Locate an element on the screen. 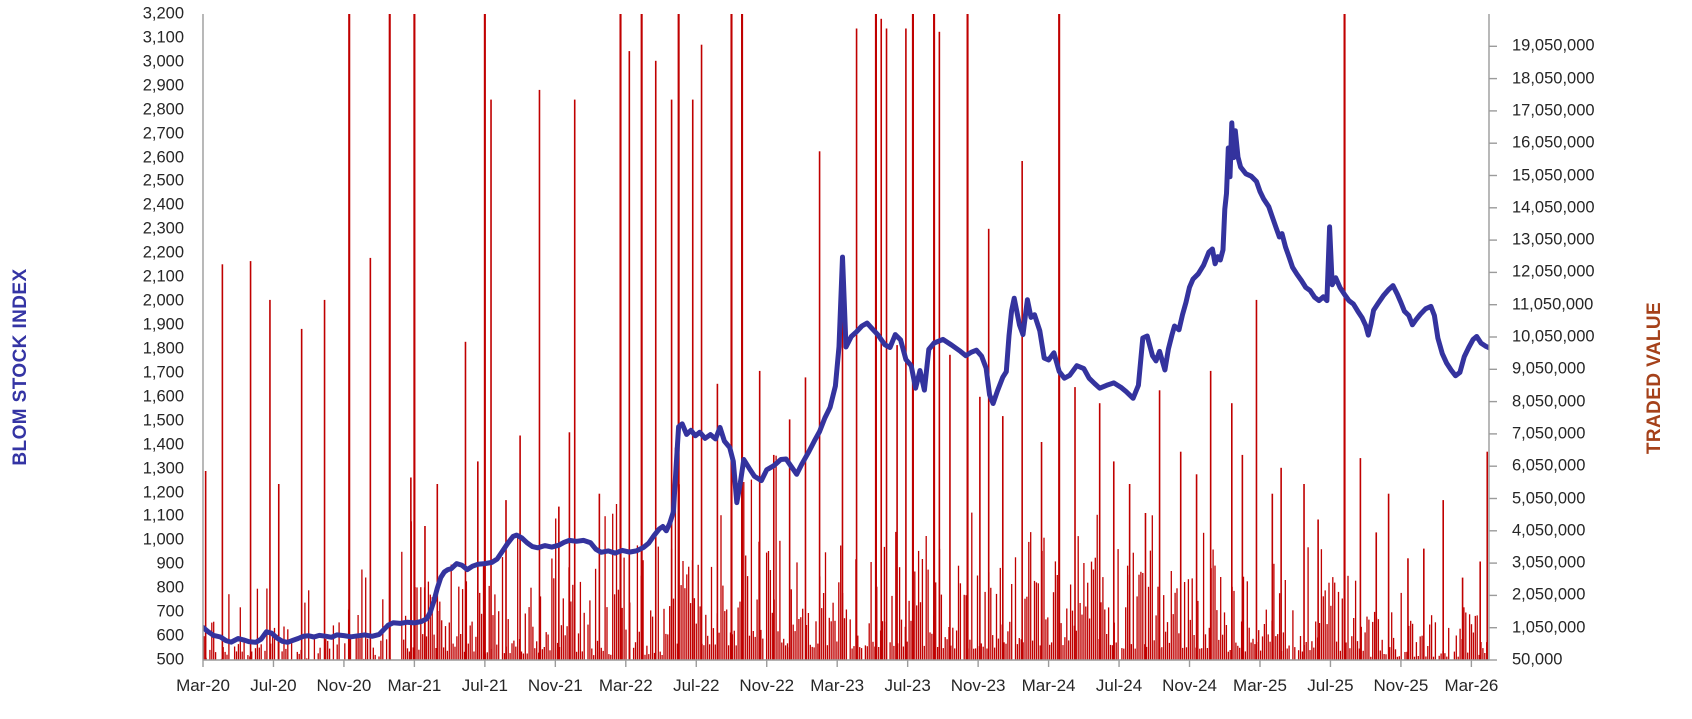 This screenshot has width=1692, height=719. y-left-tick-label: 2,000 is located at coordinates (163, 300).